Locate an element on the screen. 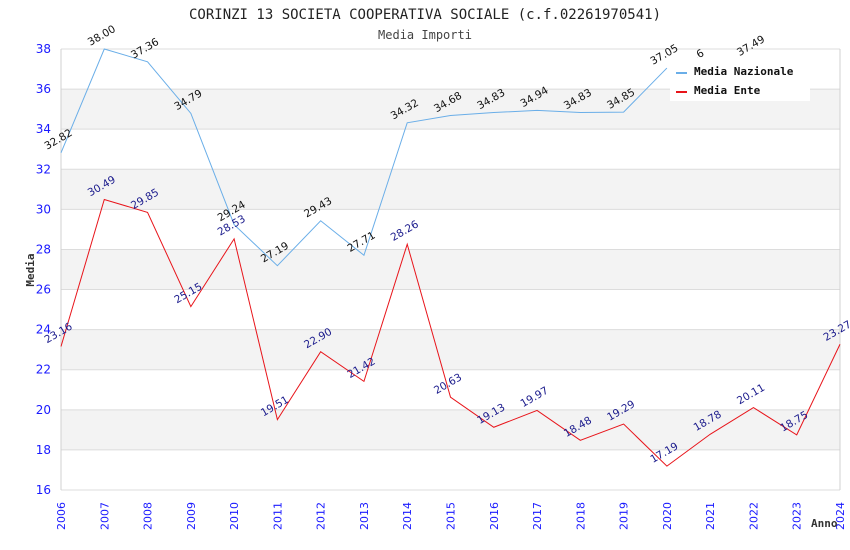 The height and width of the screenshot is (550, 850). x-tick-label: 2015 is located at coordinates (451, 516).